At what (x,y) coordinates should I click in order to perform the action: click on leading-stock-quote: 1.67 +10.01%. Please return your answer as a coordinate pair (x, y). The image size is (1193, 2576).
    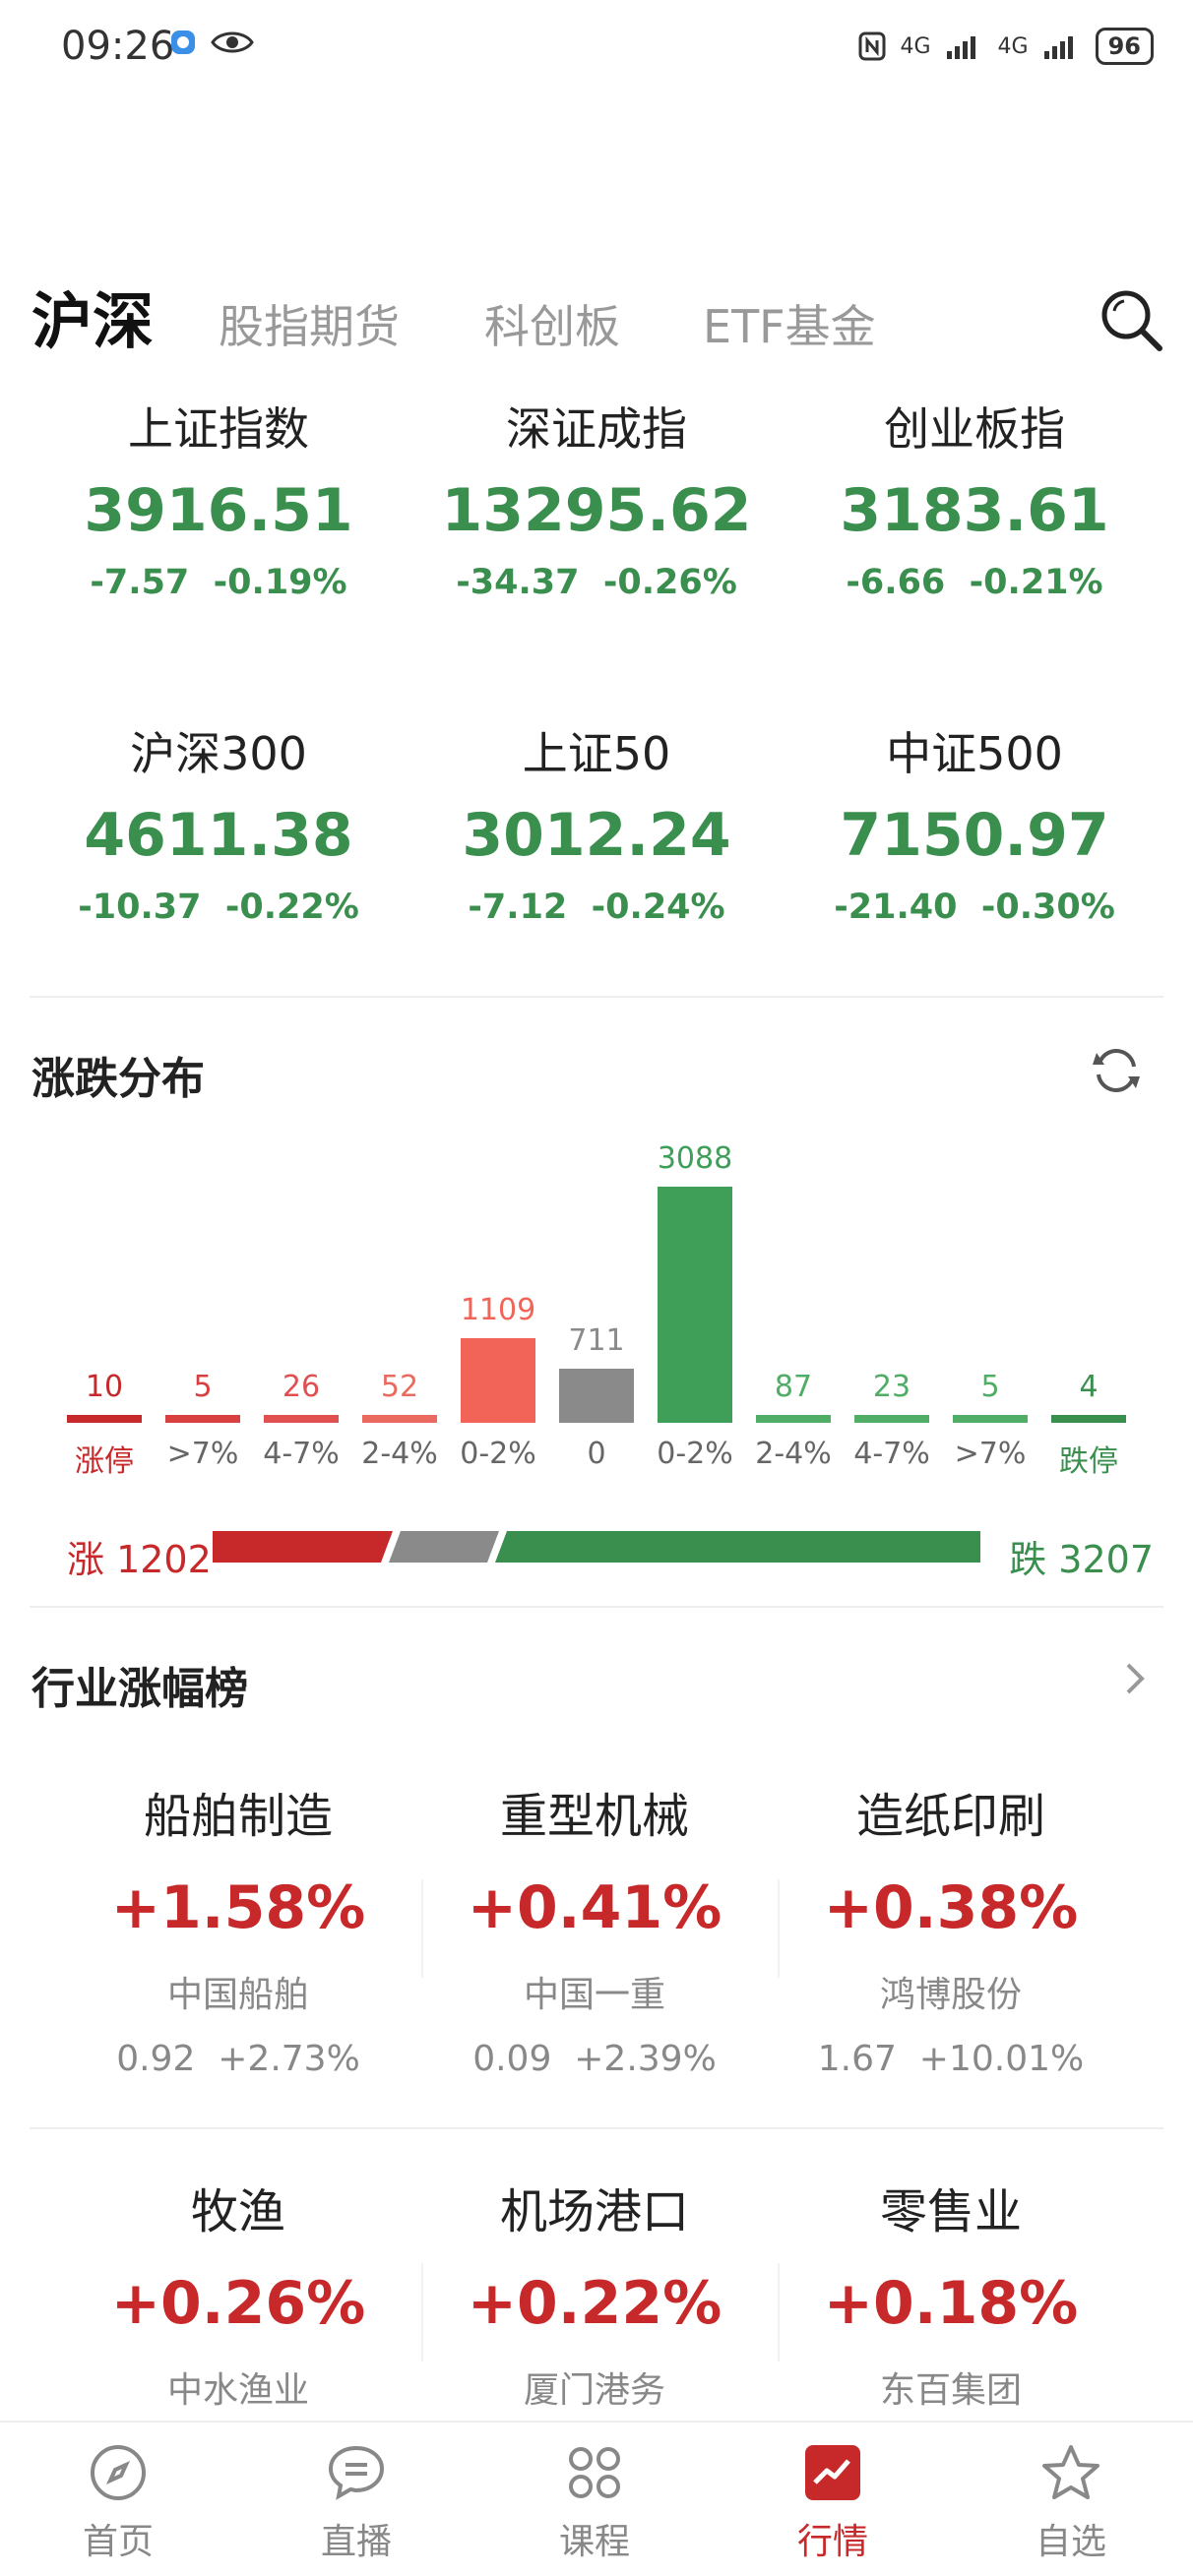
    Looking at the image, I should click on (951, 2059).